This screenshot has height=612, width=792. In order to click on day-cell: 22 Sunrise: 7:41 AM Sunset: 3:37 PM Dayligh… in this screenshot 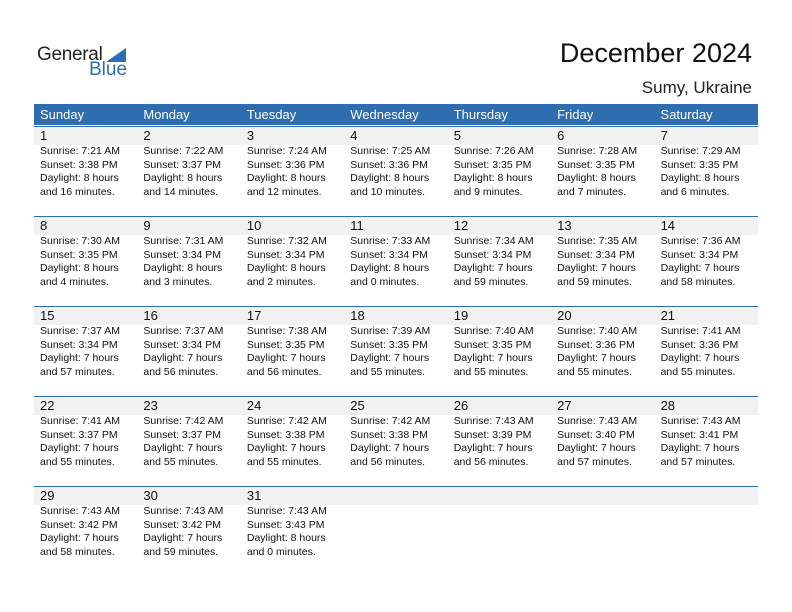, I will do `click(85, 441)`.